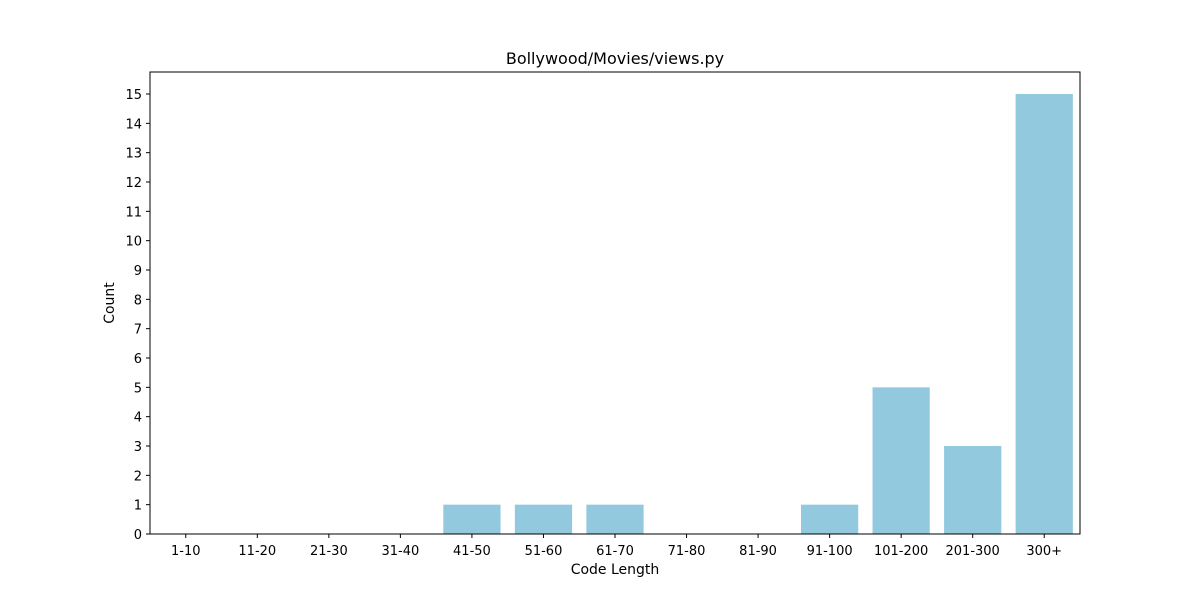  Describe the element at coordinates (901, 551) in the screenshot. I see `x-tick-label: 101-200` at that location.